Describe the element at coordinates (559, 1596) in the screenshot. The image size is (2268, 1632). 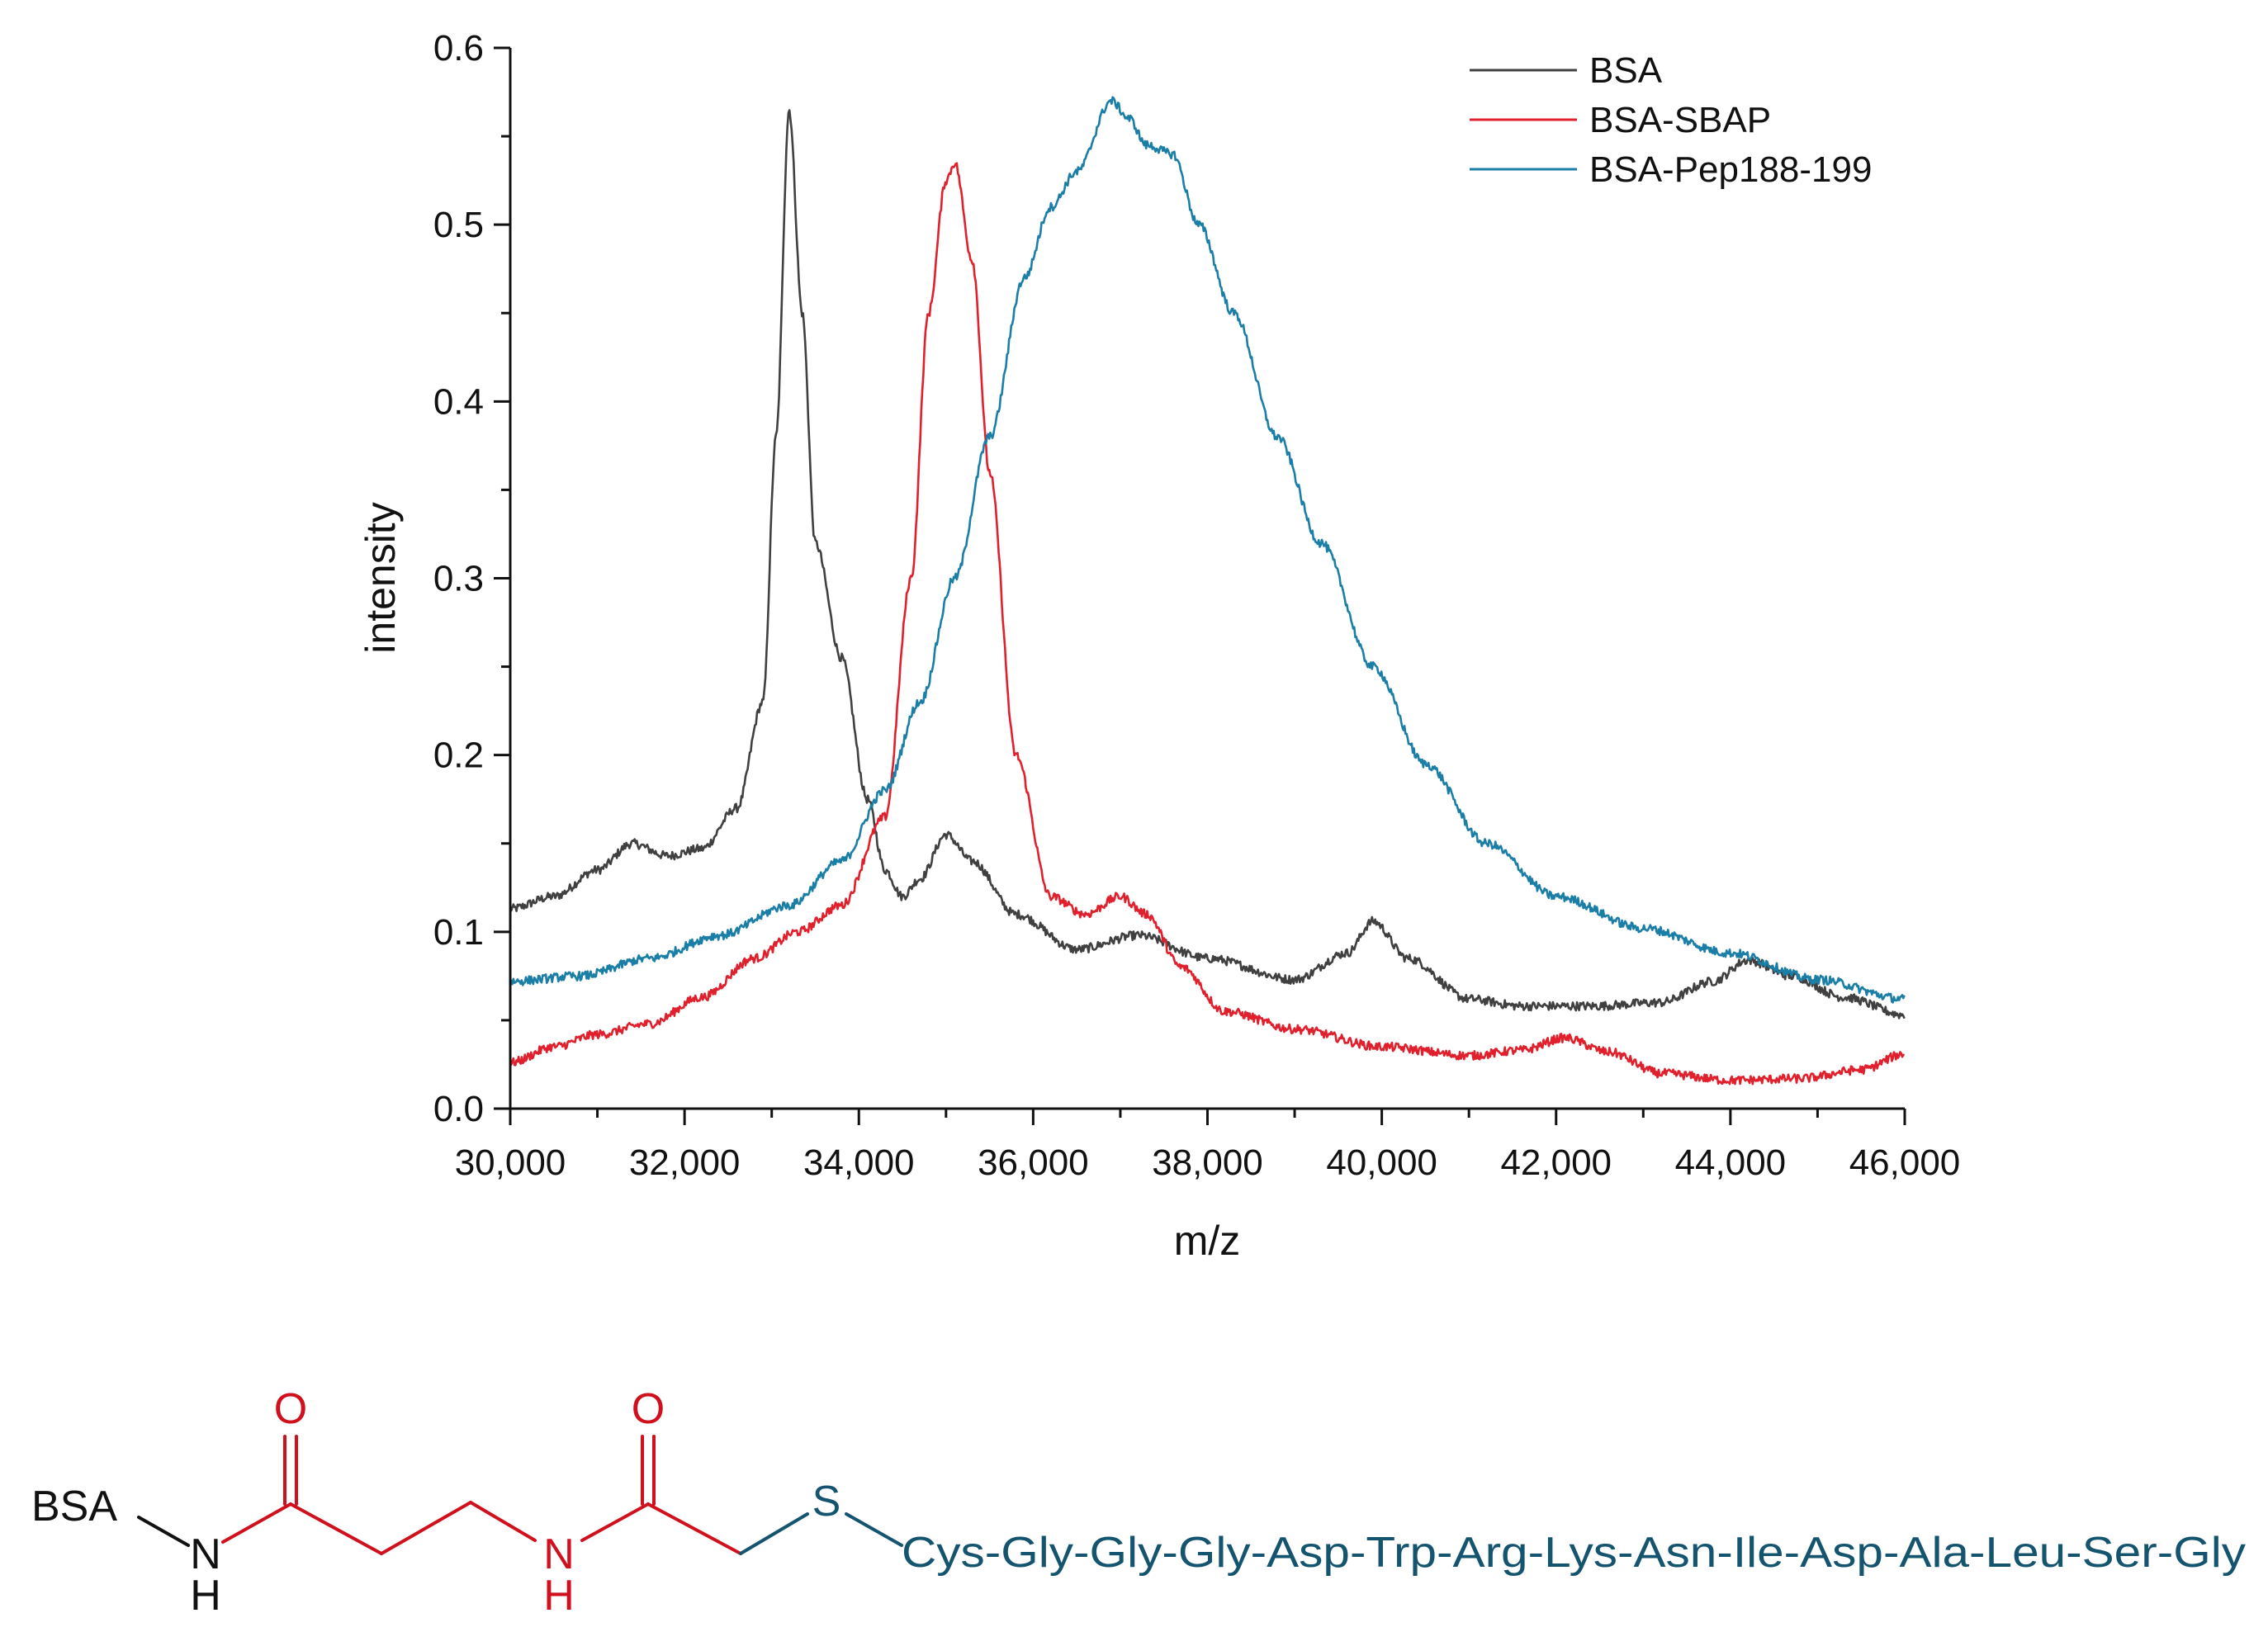
I see `amide-h-label-2: H` at that location.